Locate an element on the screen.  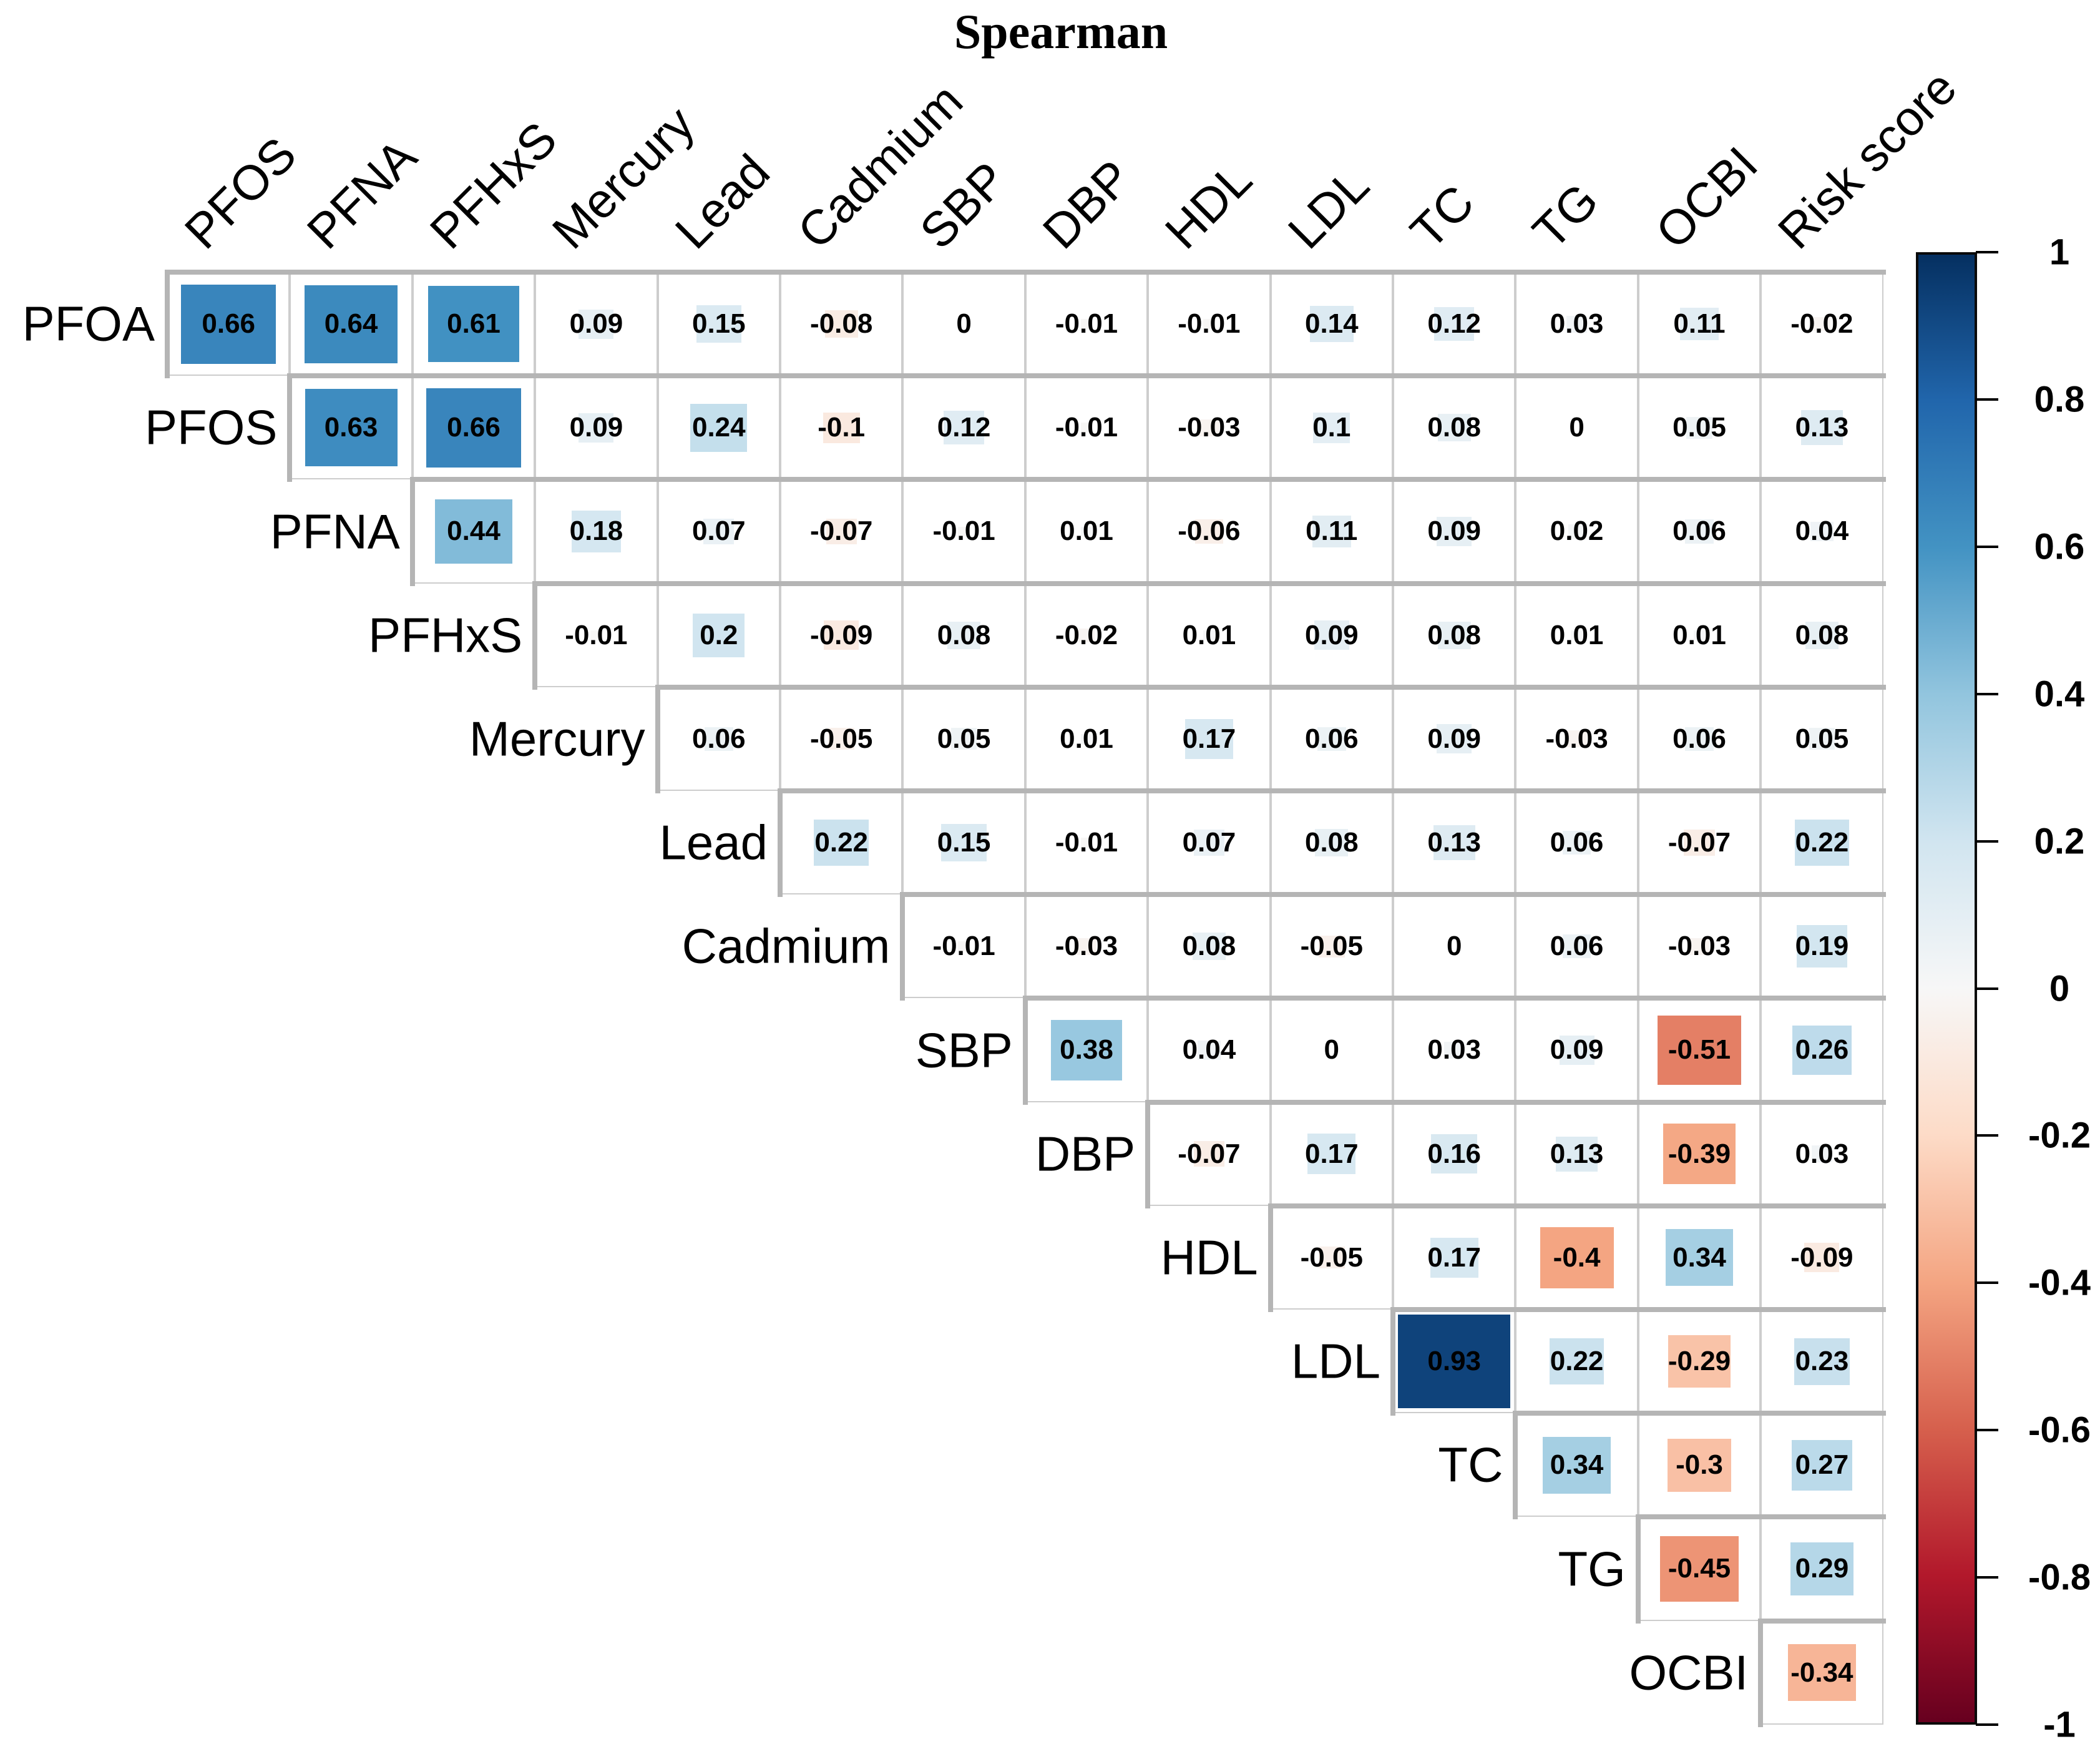
cell-value: 0.05 is located at coordinates (964, 739).